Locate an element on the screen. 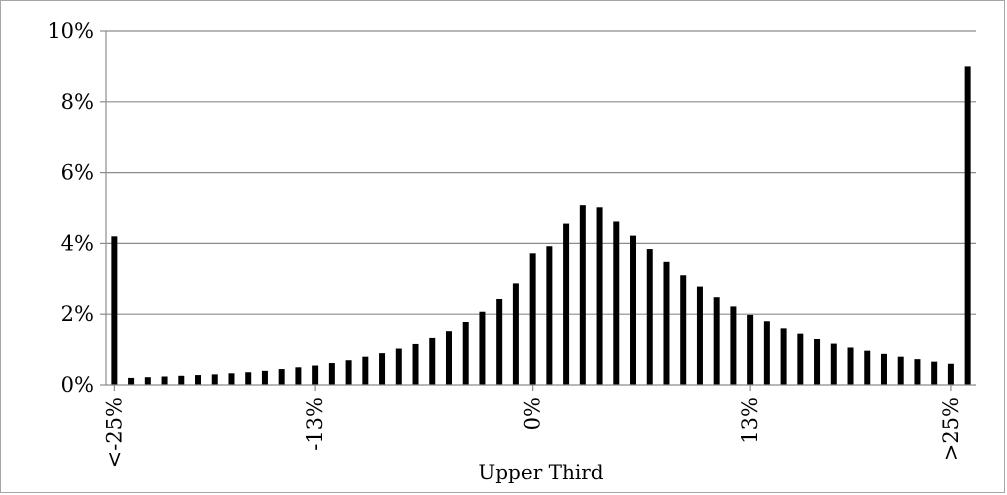 The height and width of the screenshot is (495, 1007). x-tick-label: 13% is located at coordinates (750, 420).